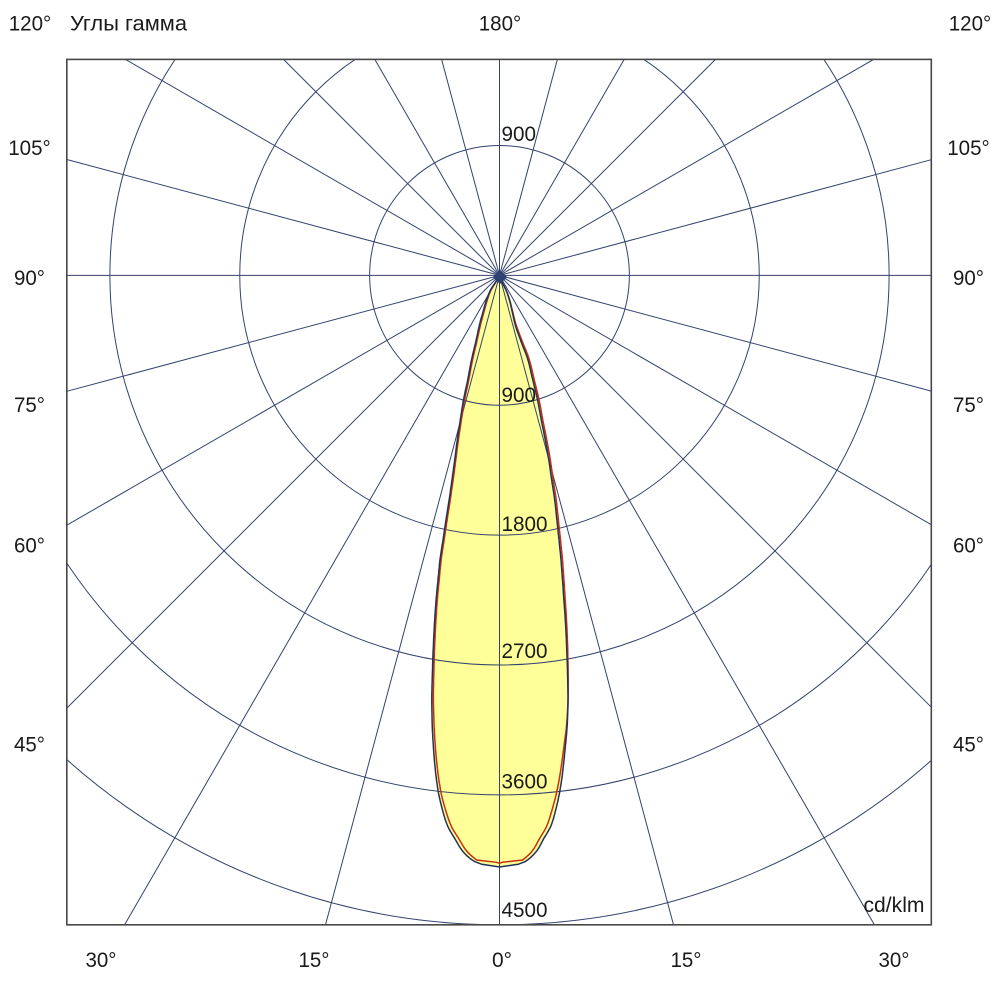  What do you see at coordinates (502, 960) in the screenshot?
I see `svg-text: 0°` at bounding box center [502, 960].